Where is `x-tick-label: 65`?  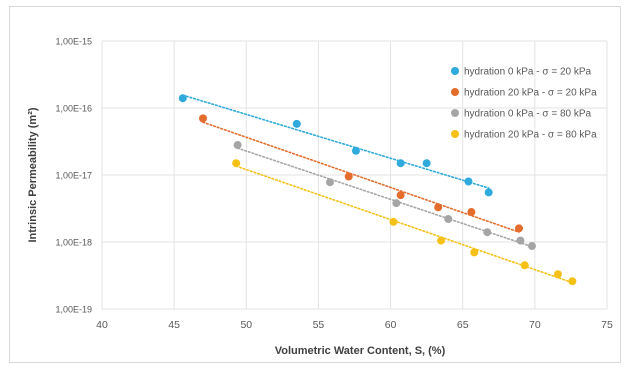
x-tick-label: 65 is located at coordinates (463, 325).